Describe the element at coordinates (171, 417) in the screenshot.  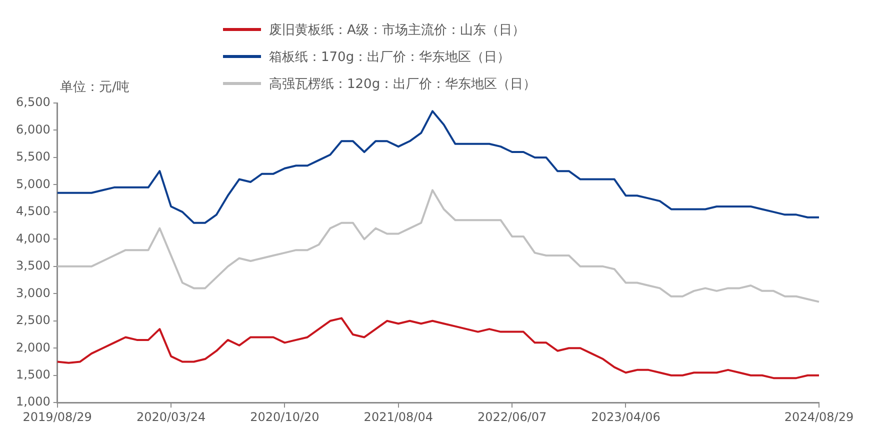
I see `x-tick-label: 2020/03/24` at that location.